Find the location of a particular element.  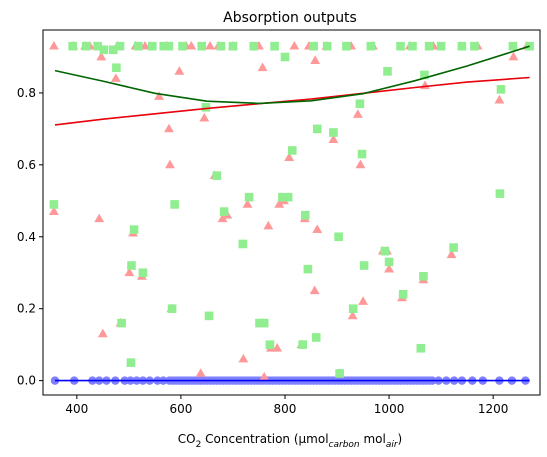

x-tick-label: 800 is located at coordinates (285, 409).